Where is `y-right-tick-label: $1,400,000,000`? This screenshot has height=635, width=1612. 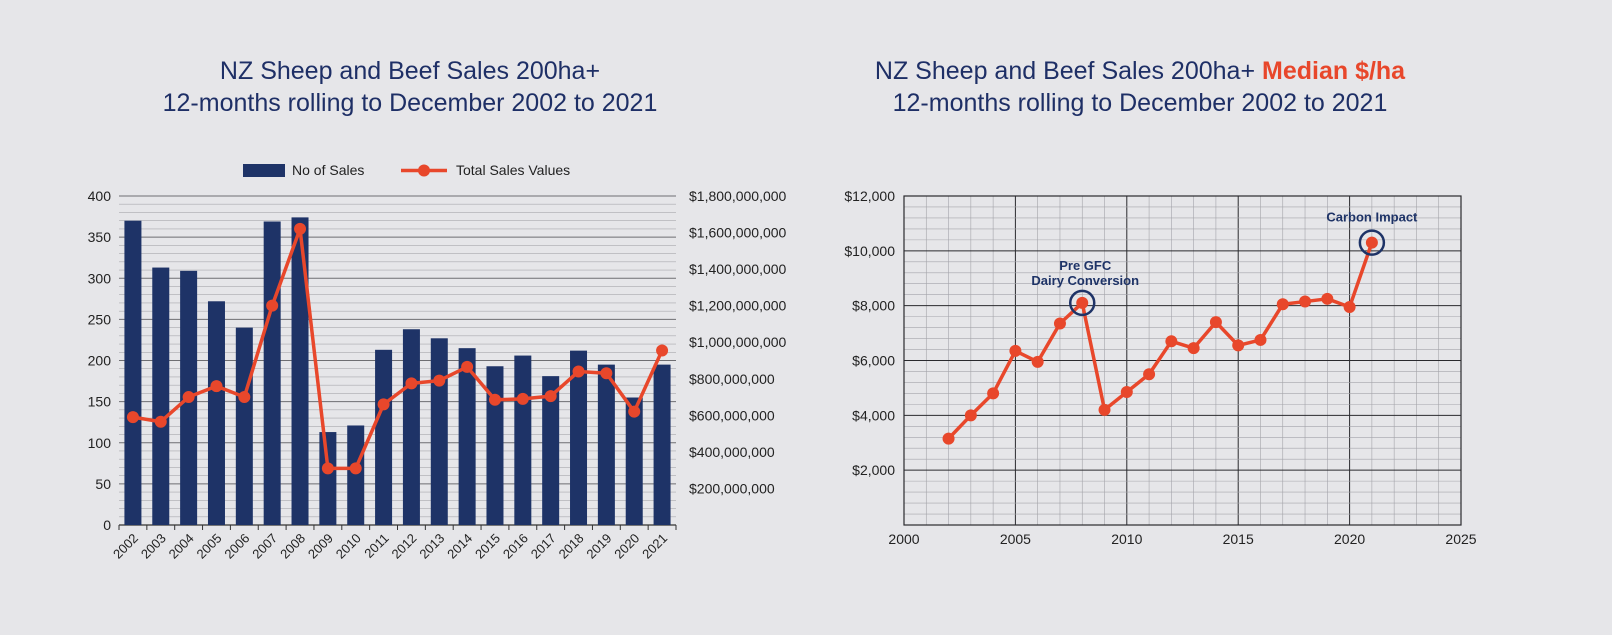 y-right-tick-label: $1,400,000,000 is located at coordinates (738, 269).